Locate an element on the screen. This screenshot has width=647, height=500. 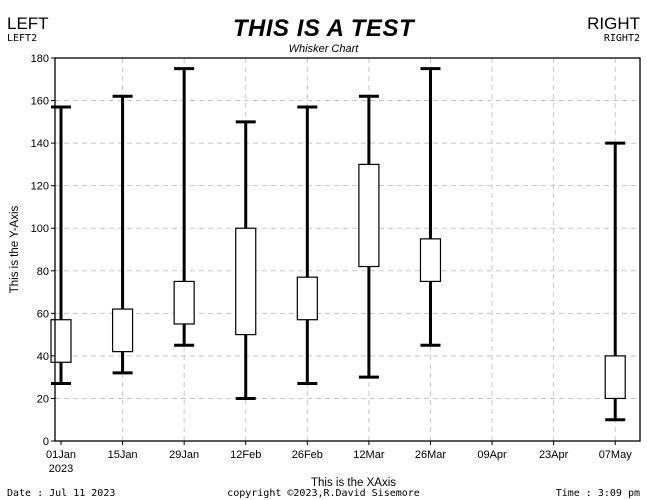
whisker-26Feb is located at coordinates (307, 245).